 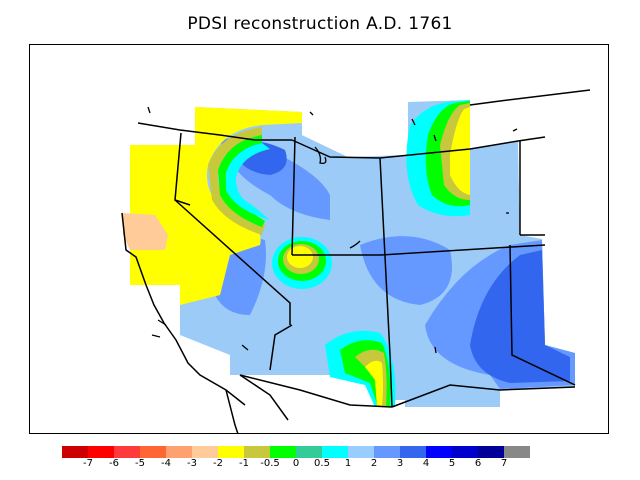 What do you see at coordinates (542, 315) in the screenshot?
I see `border-nm-east` at bounding box center [542, 315].